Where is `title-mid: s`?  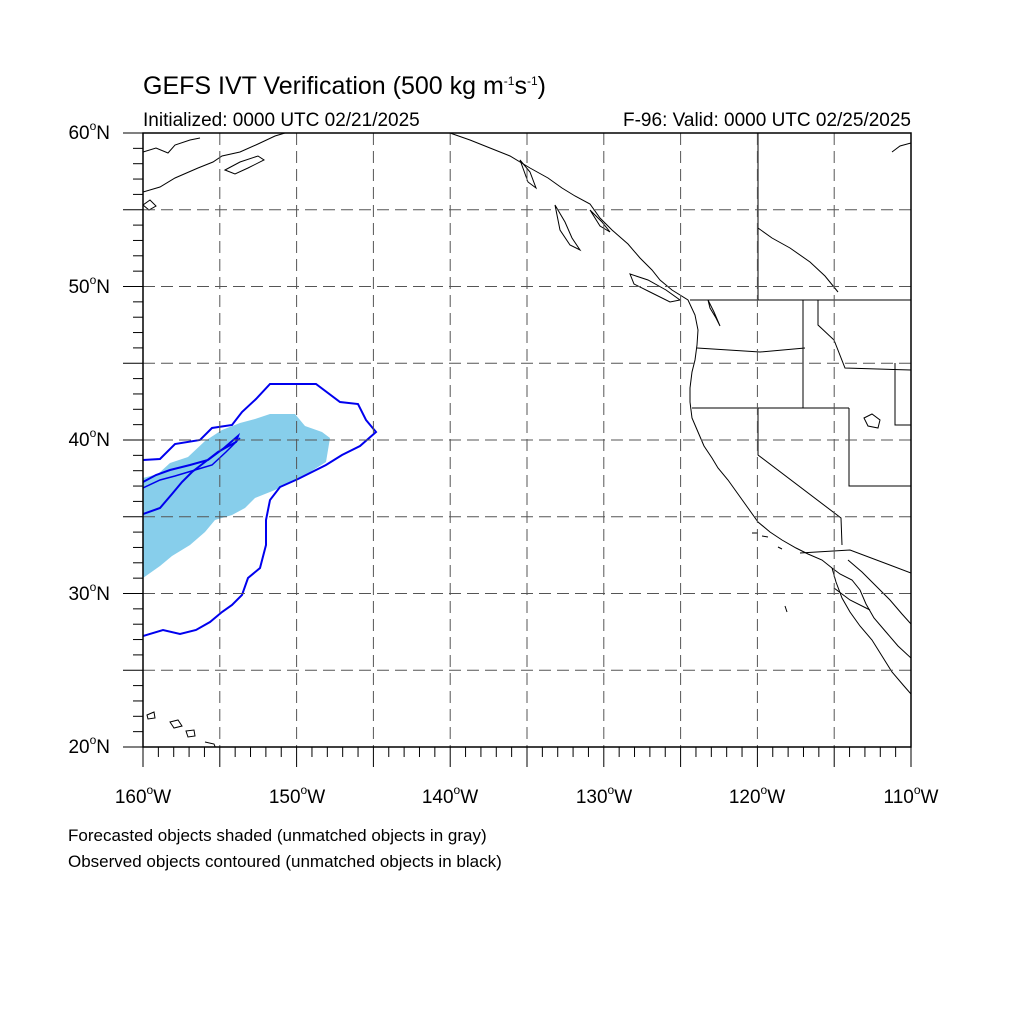
title-mid: s is located at coordinates (520, 86).